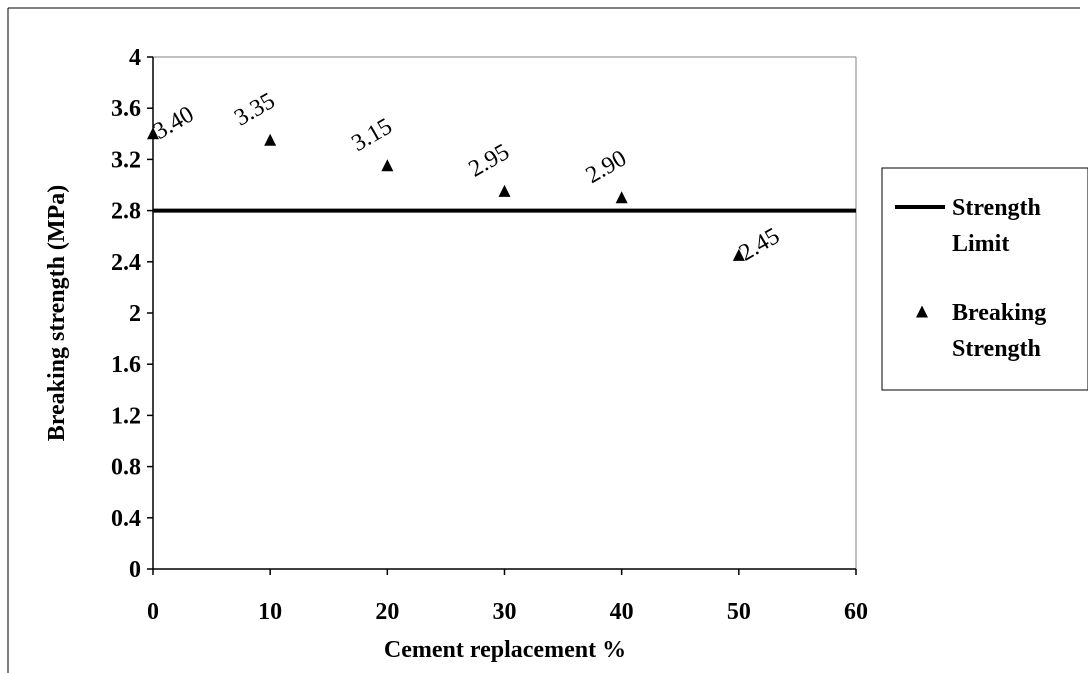  I want to click on y-tick-label: 1.2, so click(126, 416).